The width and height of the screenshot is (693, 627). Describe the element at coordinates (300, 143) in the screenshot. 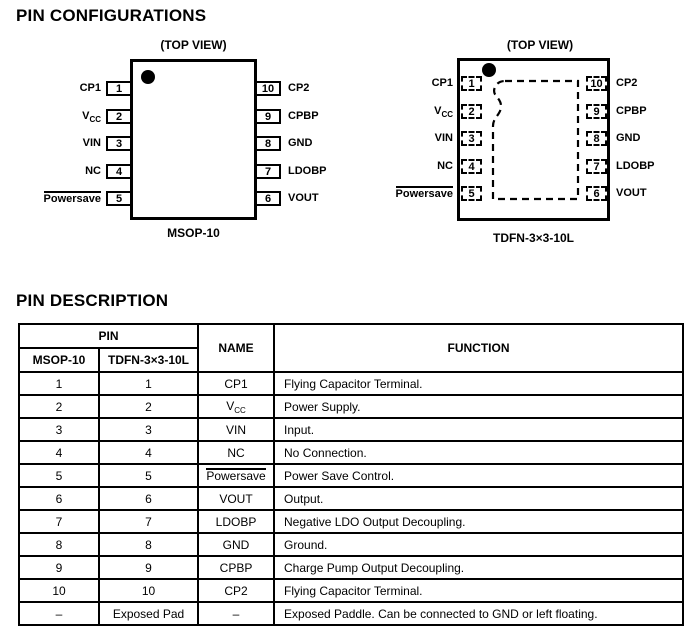

I see `msop-pin-label-gnd: GND` at that location.